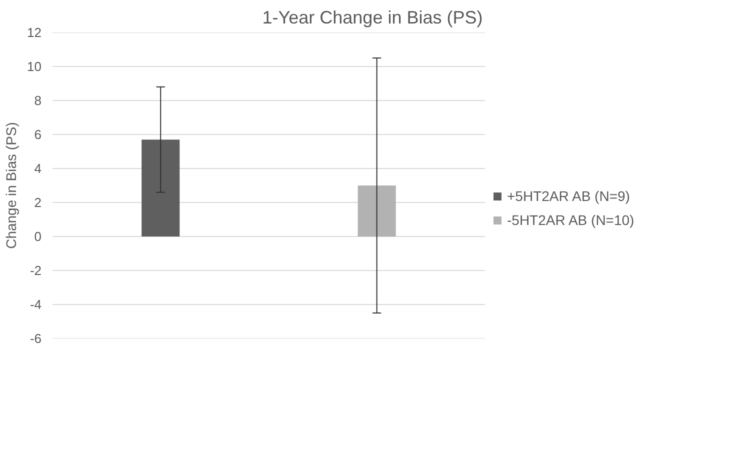 The height and width of the screenshot is (452, 748). I want to click on y-tick-label: 2, so click(38, 202).